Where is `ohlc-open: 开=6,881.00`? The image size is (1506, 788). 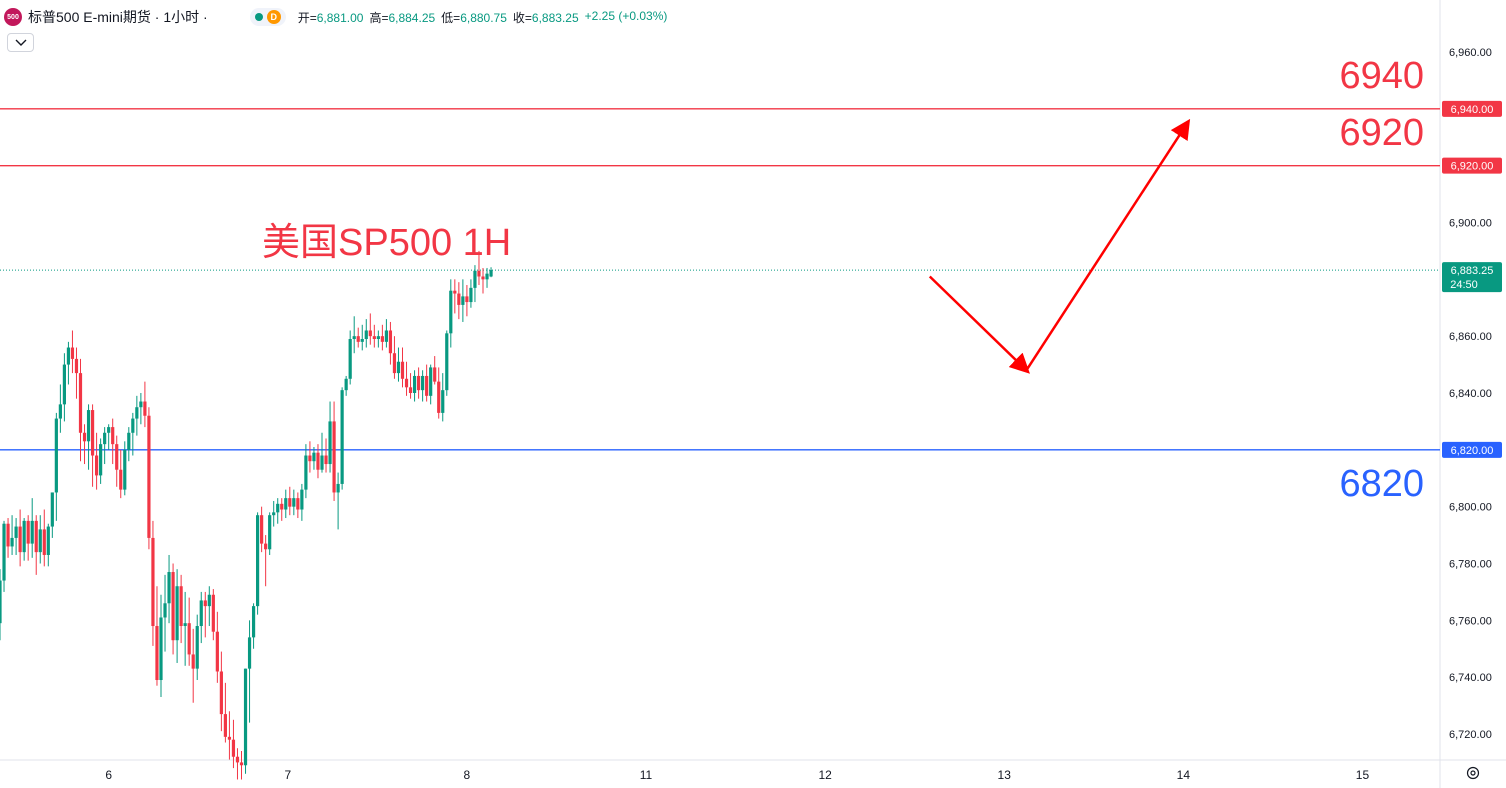
ohlc-open: 开=6,881.00 is located at coordinates (330, 17).